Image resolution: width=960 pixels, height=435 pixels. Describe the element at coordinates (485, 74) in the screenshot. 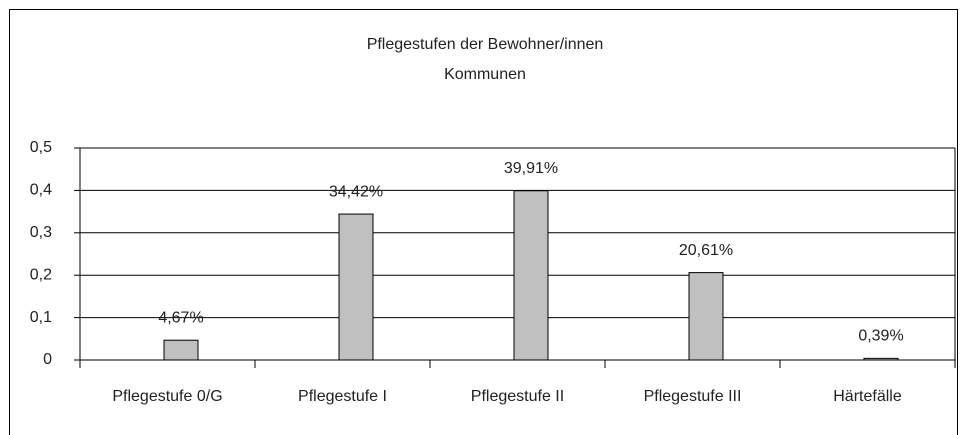

I see `chart-subtitle: Kommunen` at that location.